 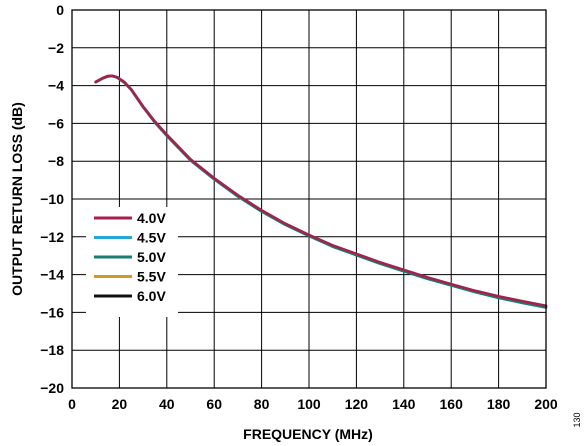 I want to click on y-tick-label: −8, so click(x=56, y=161).